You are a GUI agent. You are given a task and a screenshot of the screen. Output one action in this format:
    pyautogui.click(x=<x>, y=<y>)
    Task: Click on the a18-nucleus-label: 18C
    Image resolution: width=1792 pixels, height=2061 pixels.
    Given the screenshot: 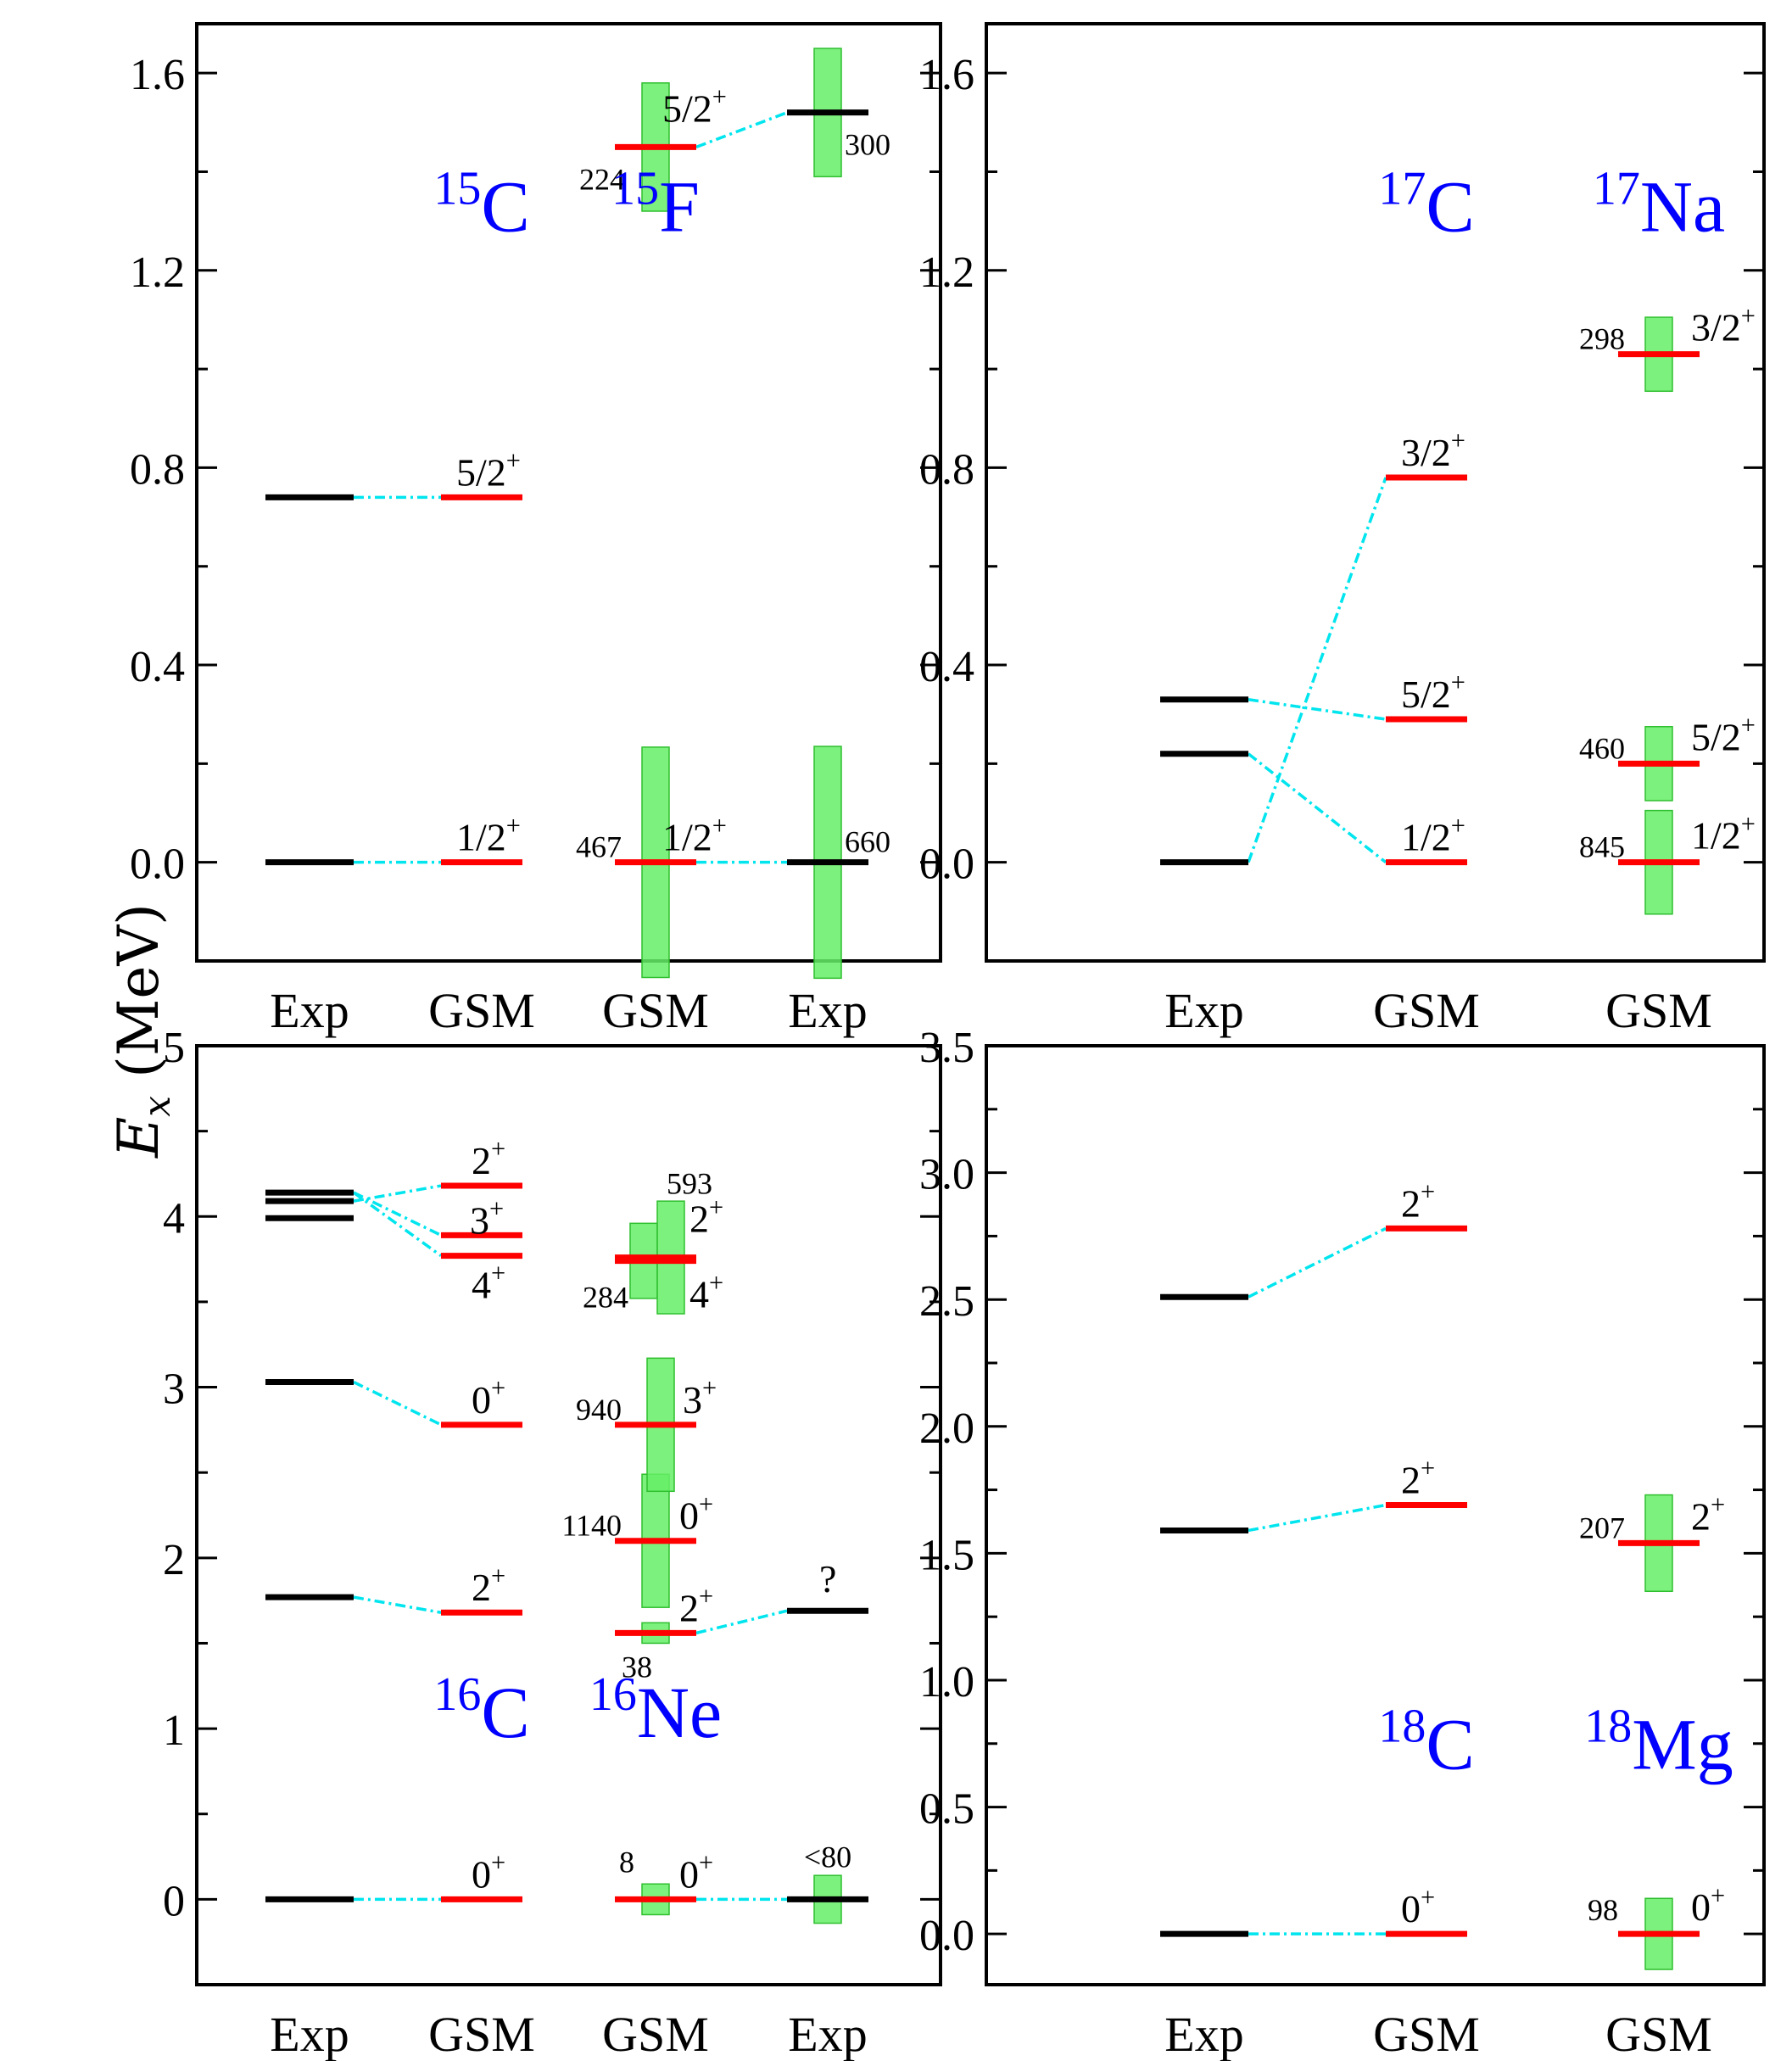 What is the action you would take?
    pyautogui.click(x=1426, y=1743)
    